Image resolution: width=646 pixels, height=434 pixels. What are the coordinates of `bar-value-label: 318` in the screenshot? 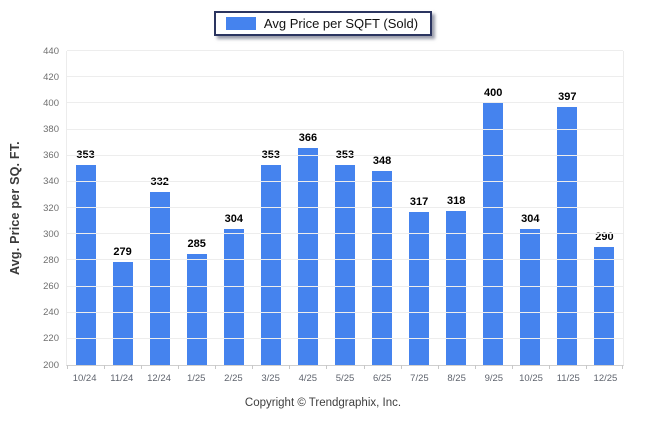 It's located at (456, 200).